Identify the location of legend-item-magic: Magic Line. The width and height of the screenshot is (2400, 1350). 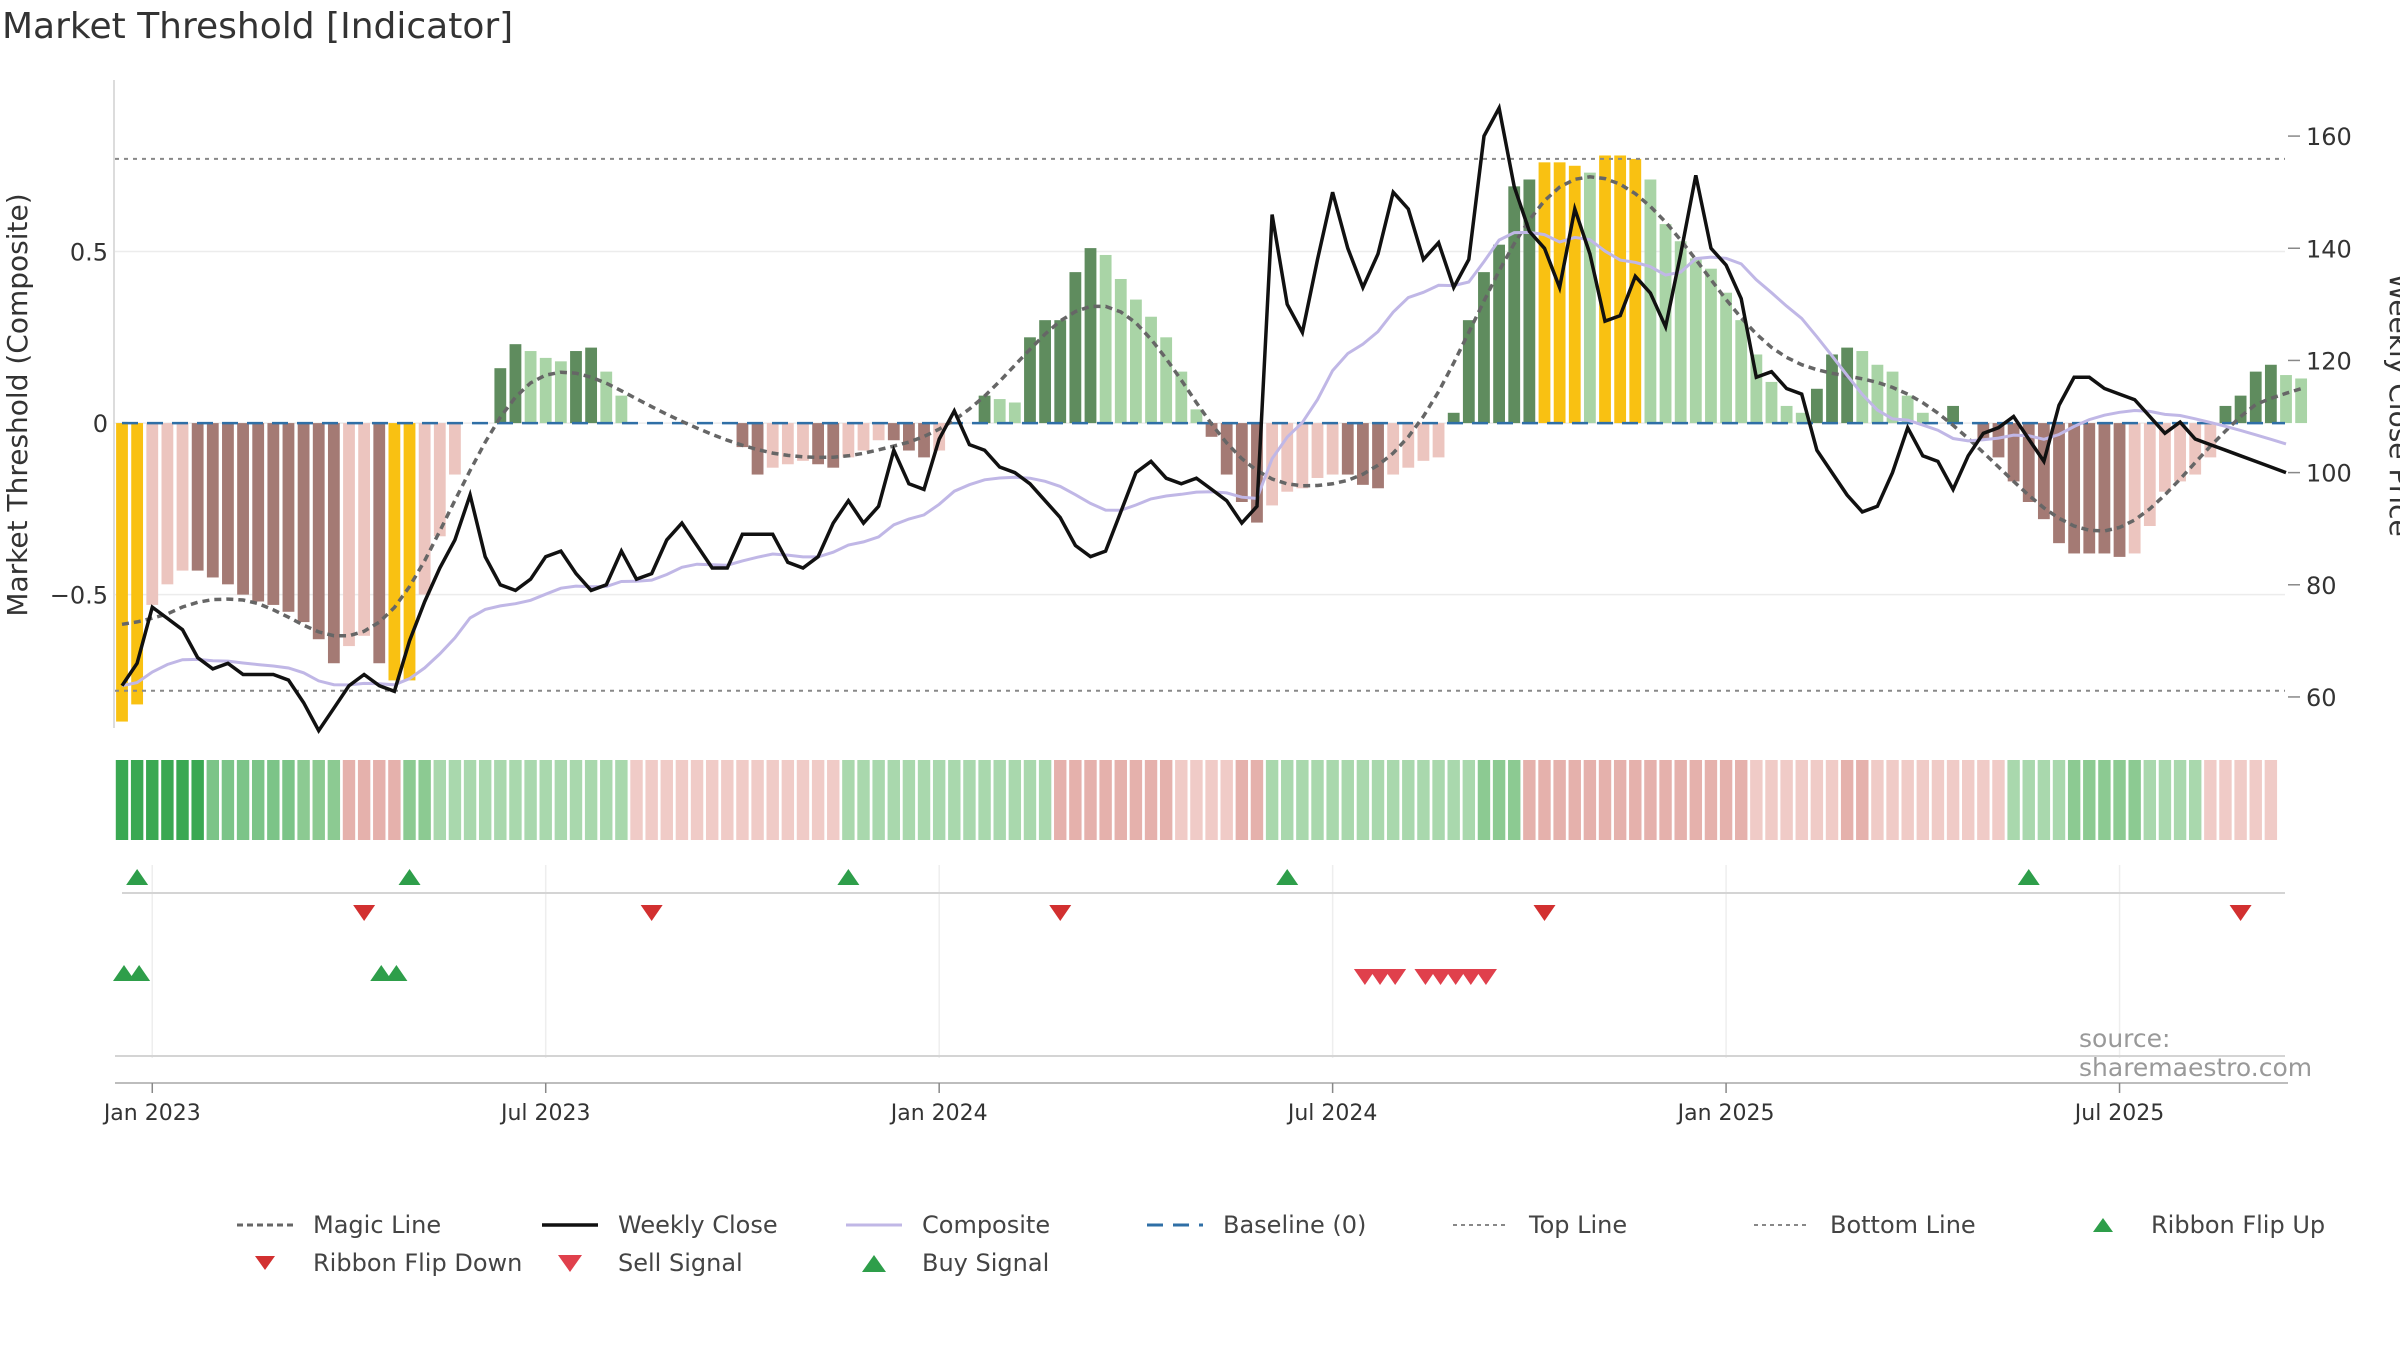
(338, 1225).